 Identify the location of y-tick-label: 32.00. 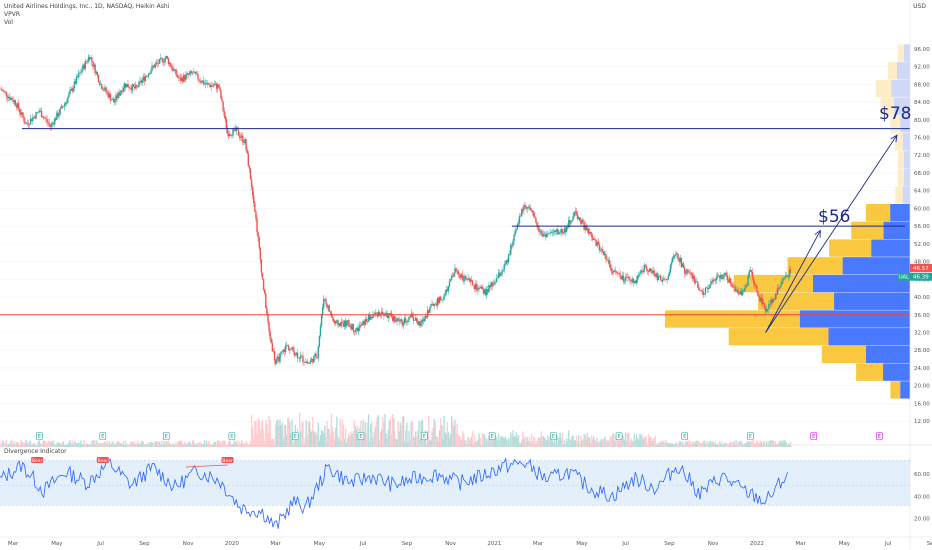
(922, 334).